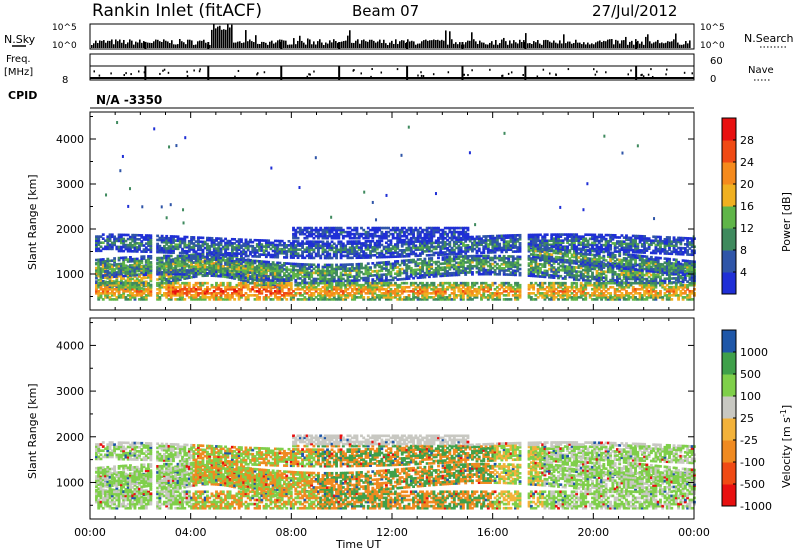 The width and height of the screenshot is (800, 554). I want to click on nsky-tick-bottom: 10^0, so click(64, 46).